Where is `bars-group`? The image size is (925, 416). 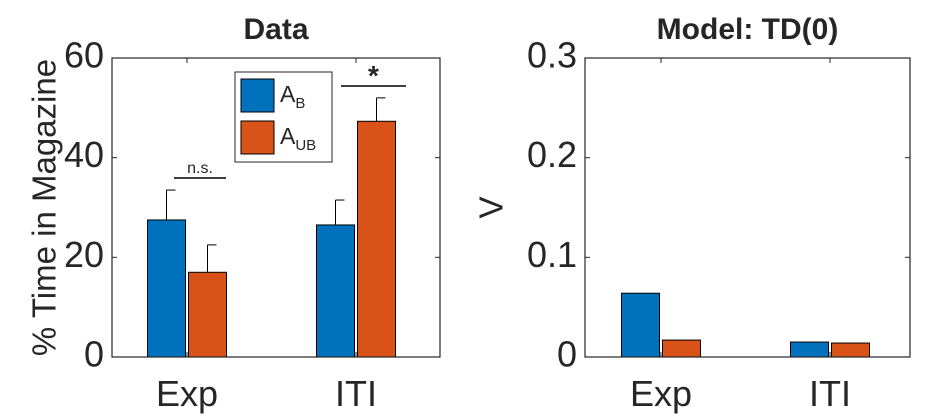
bars-group is located at coordinates (745, 325).